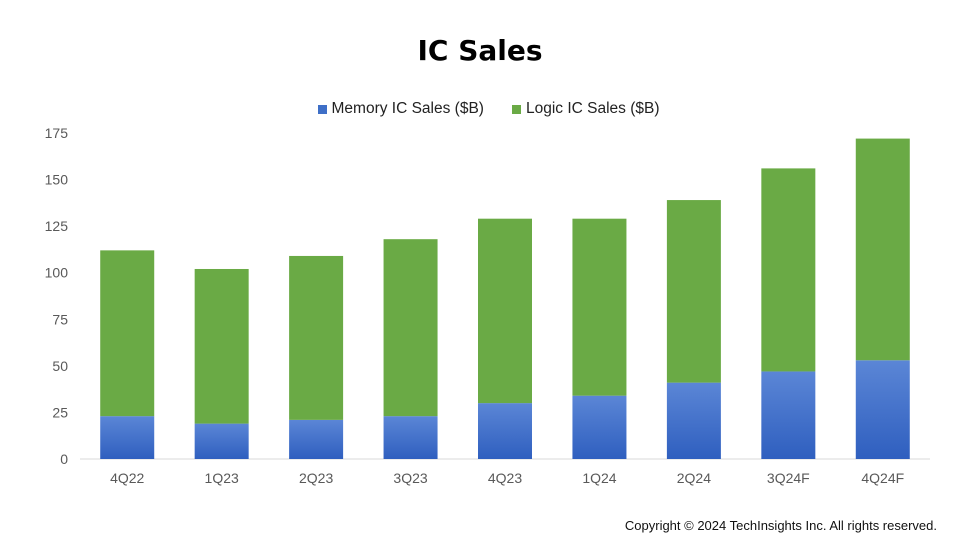  What do you see at coordinates (60, 366) in the screenshot?
I see `y-tick-label: 50` at bounding box center [60, 366].